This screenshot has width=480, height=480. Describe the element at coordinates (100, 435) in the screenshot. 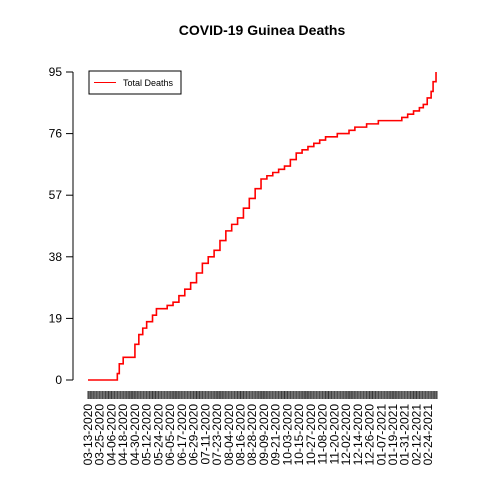

I see `x-tick-label: 03-25-2020` at that location.